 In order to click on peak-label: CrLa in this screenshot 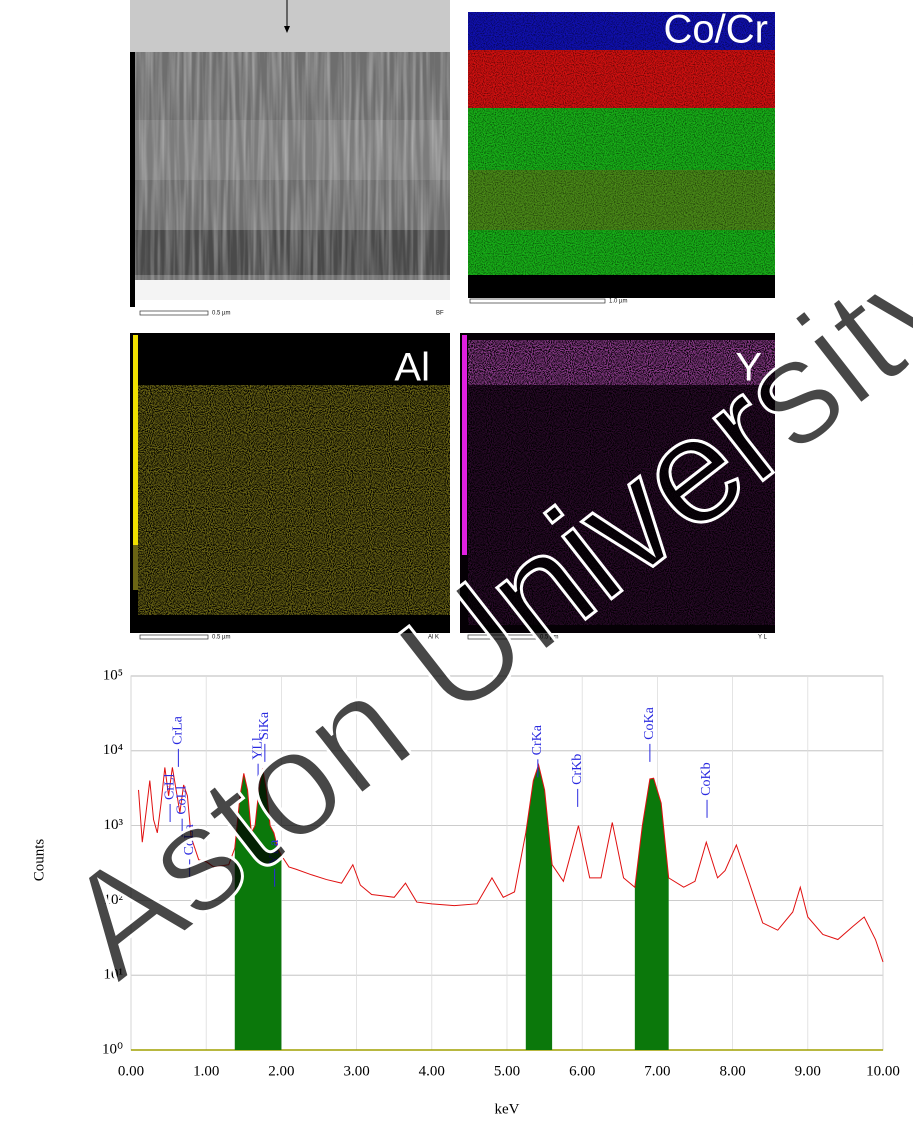, I will do `click(178, 730)`.